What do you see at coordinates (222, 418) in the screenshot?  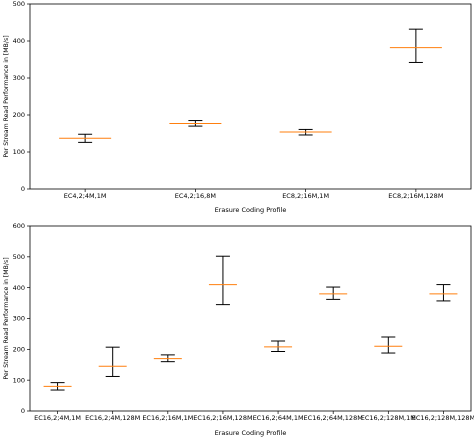 I see `x-tick-label: EC16,2;16M,128M` at bounding box center [222, 418].